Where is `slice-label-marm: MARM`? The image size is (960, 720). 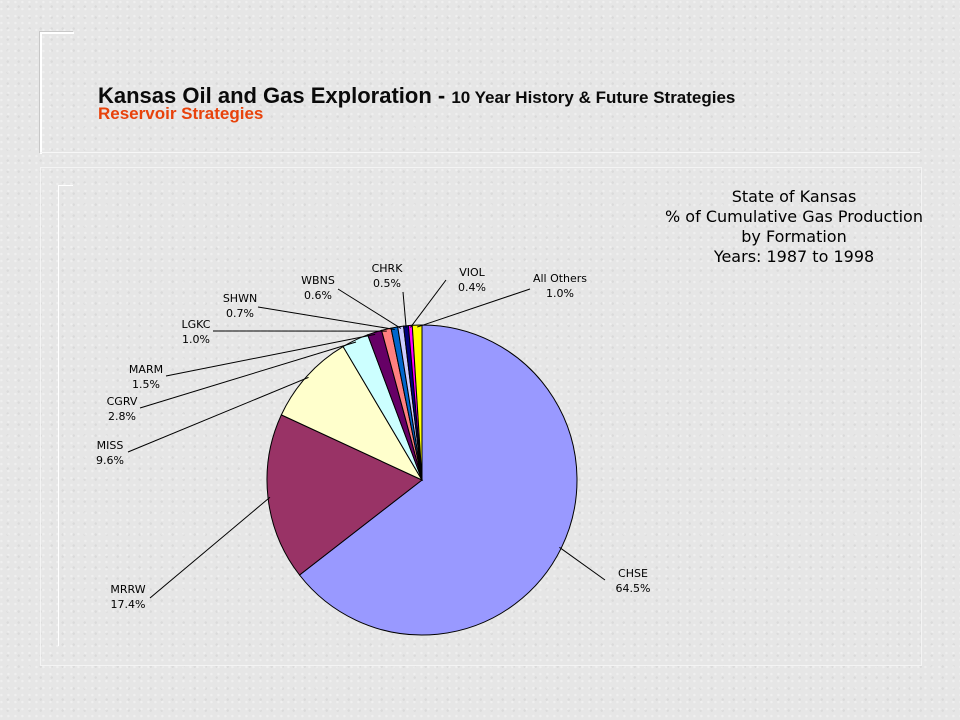 slice-label-marm: MARM is located at coordinates (146, 369).